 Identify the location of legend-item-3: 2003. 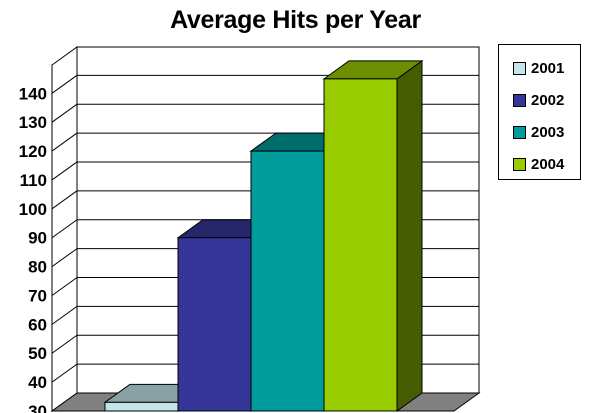
(538, 132).